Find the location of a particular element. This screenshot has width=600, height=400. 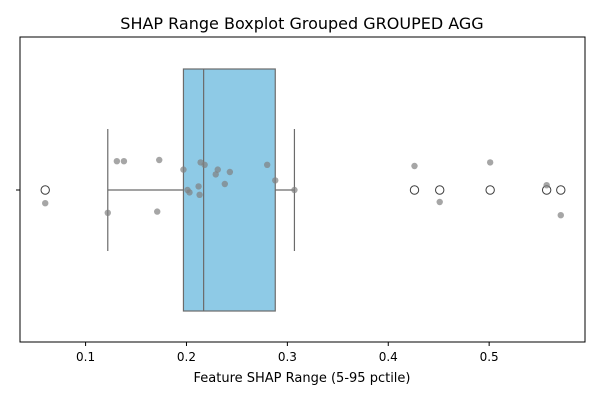

x-tick-label: 0.4 is located at coordinates (388, 357).